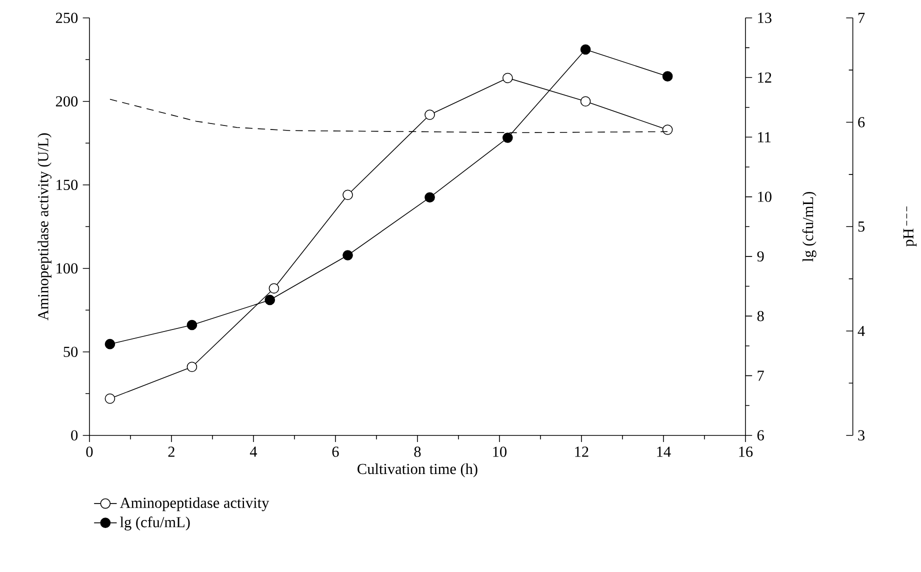  Describe the element at coordinates (760, 257) in the screenshot. I see `y2-tick-label: 9` at that location.